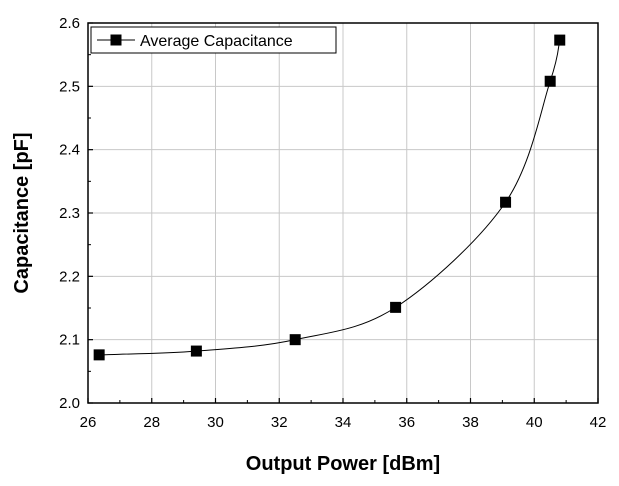  What do you see at coordinates (69, 213) in the screenshot?
I see `y-tick-label: 2.3` at bounding box center [69, 213].